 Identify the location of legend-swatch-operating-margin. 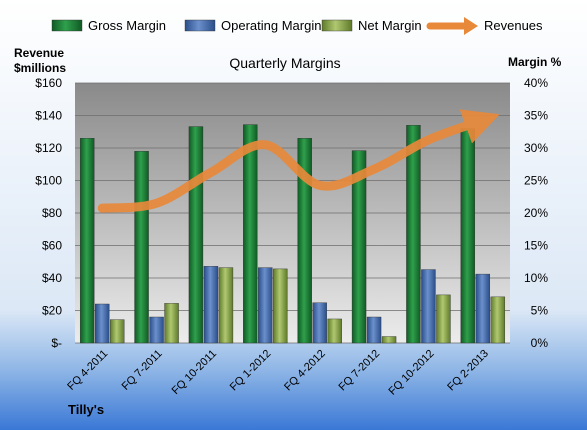
(200, 25).